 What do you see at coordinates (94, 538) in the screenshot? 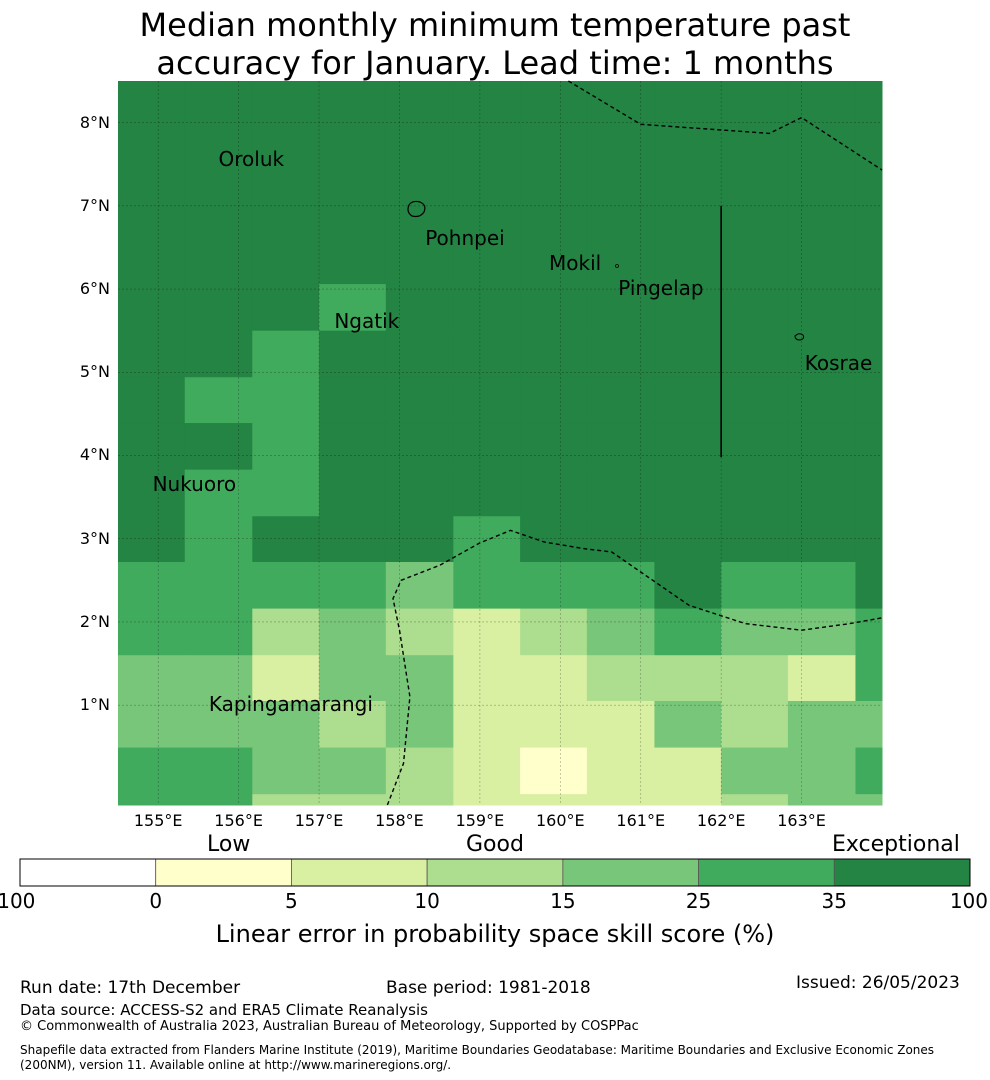
I see `latitude-label: 3°N` at bounding box center [94, 538].